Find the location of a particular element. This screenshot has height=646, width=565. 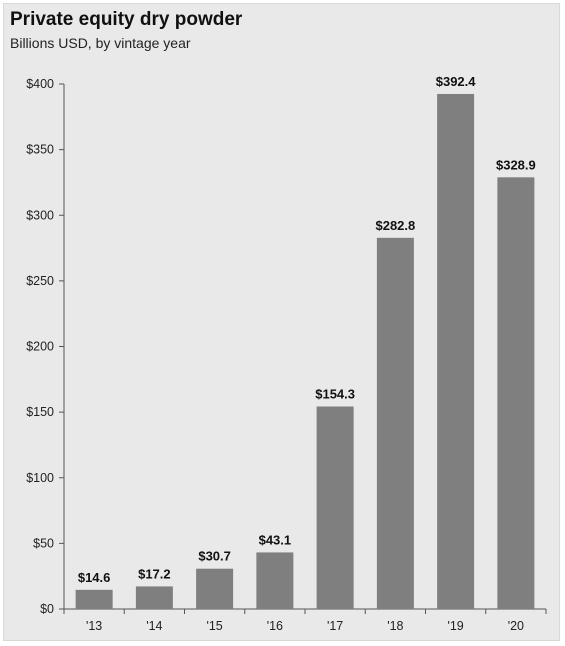

y-tick-label: $150 is located at coordinates (40, 412).